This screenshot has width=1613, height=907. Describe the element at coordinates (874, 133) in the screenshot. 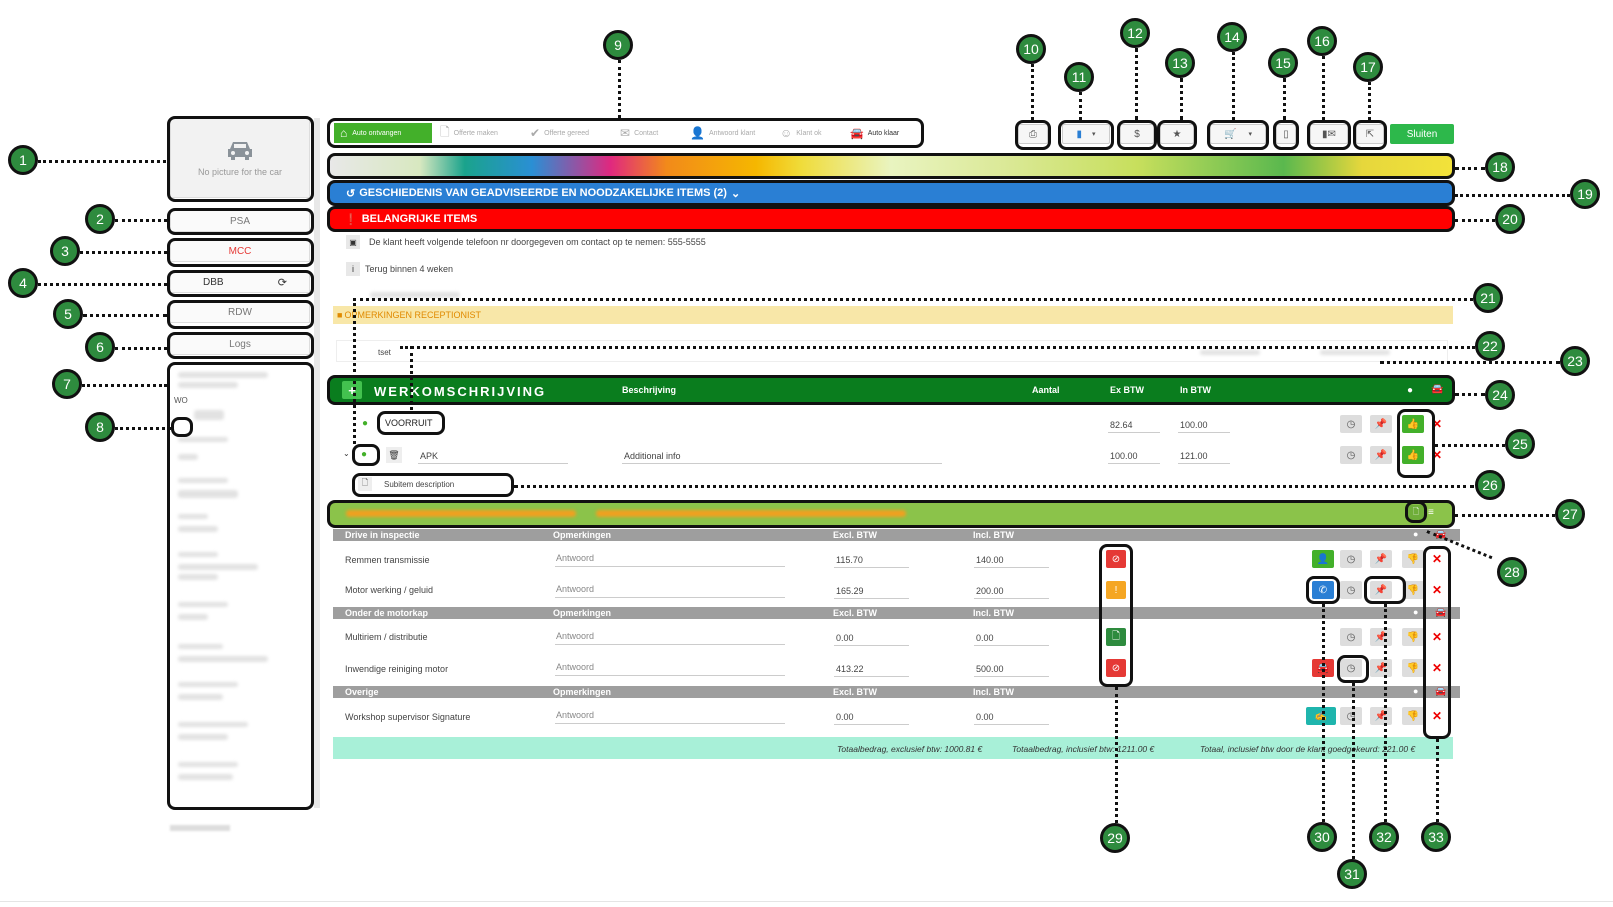

I see `workflow-step: 🚘 Auto klaar` at that location.